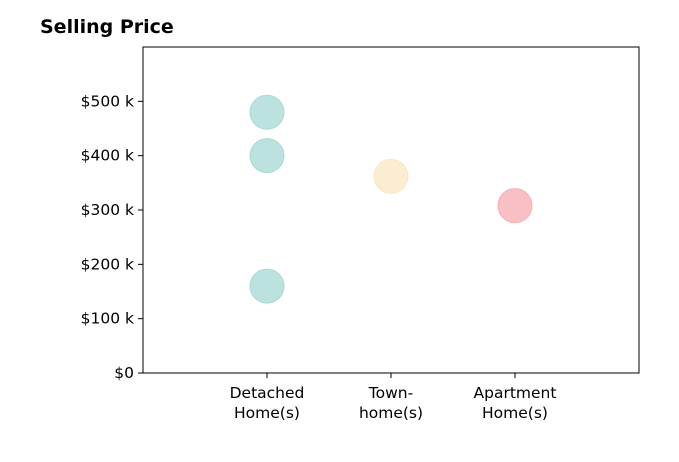 The height and width of the screenshot is (462, 679). What do you see at coordinates (107, 101) in the screenshot?
I see `y-tick-label: $500 k` at bounding box center [107, 101].